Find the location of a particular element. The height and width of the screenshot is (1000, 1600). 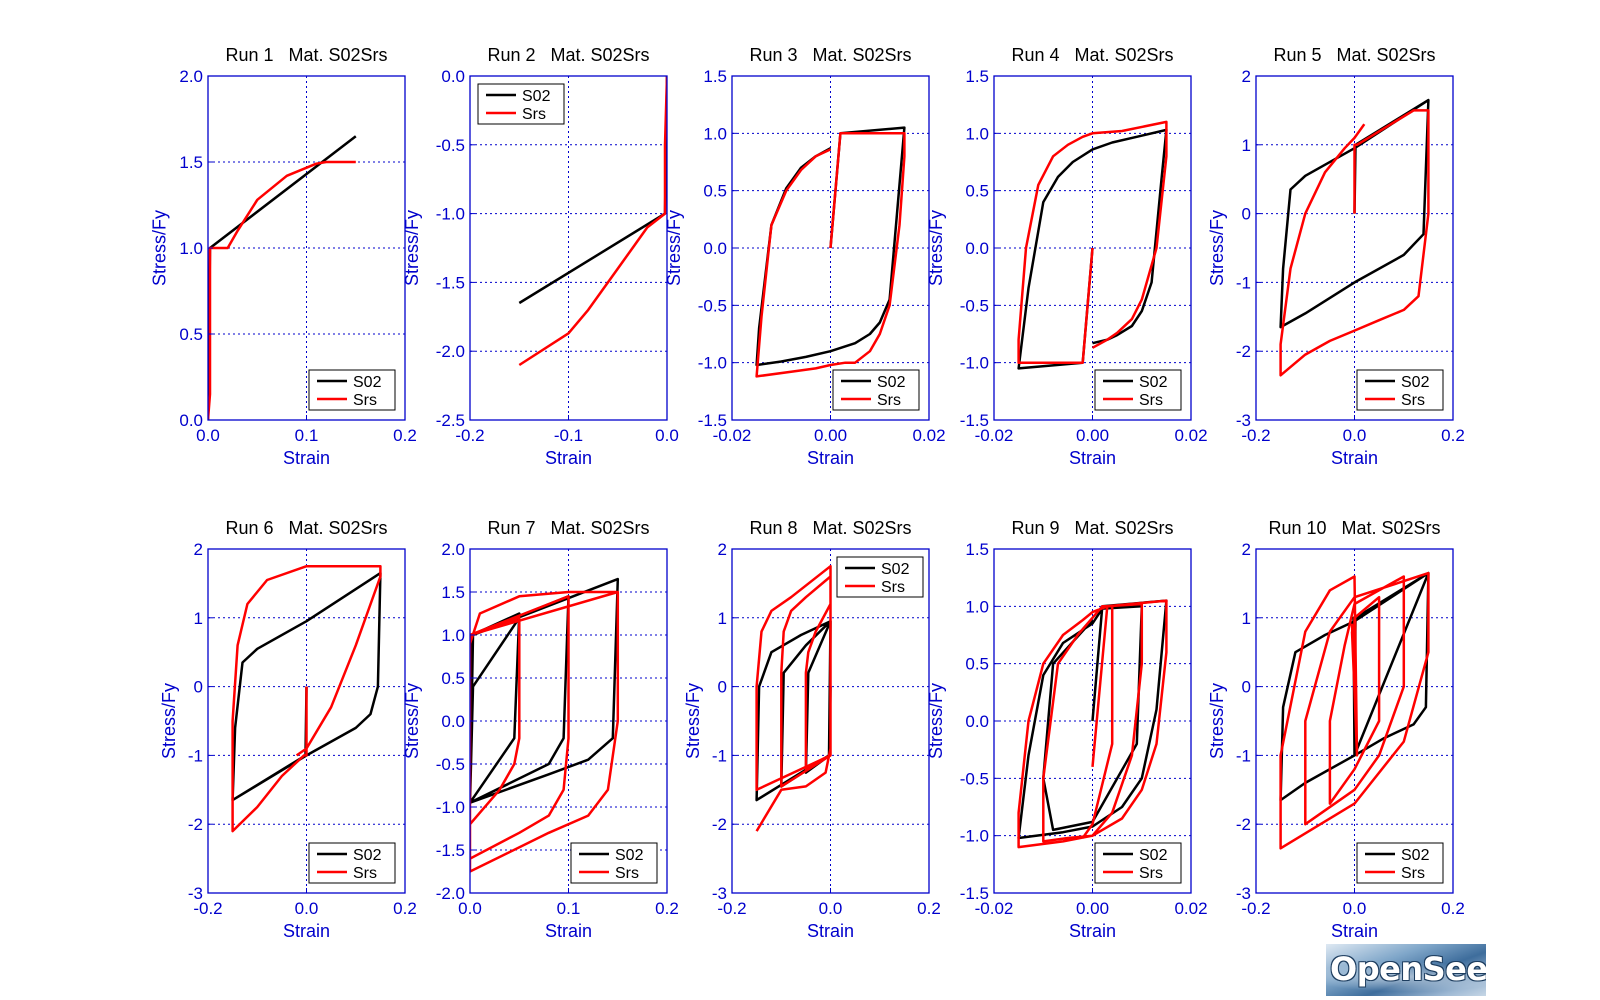

chart-title: Run 3 Mat. S02Srs is located at coordinates (830, 55).